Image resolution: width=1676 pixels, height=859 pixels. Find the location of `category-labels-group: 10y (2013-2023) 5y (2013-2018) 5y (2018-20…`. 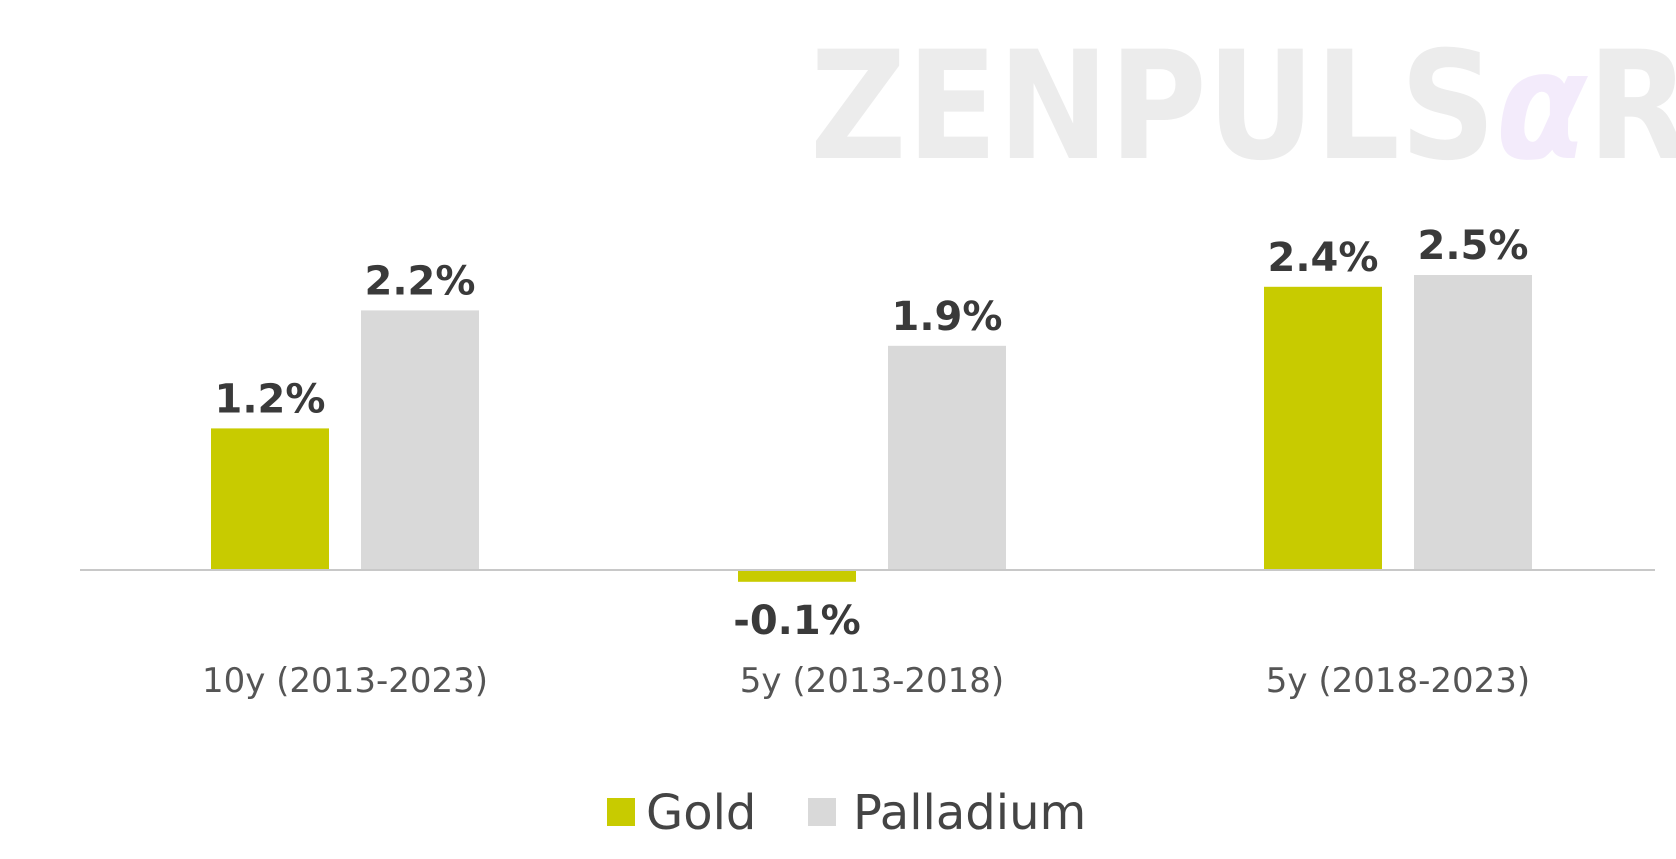

category-labels-group: 10y (2013-2023) 5y (2013-2018) 5y (2018-20… is located at coordinates (866, 681).